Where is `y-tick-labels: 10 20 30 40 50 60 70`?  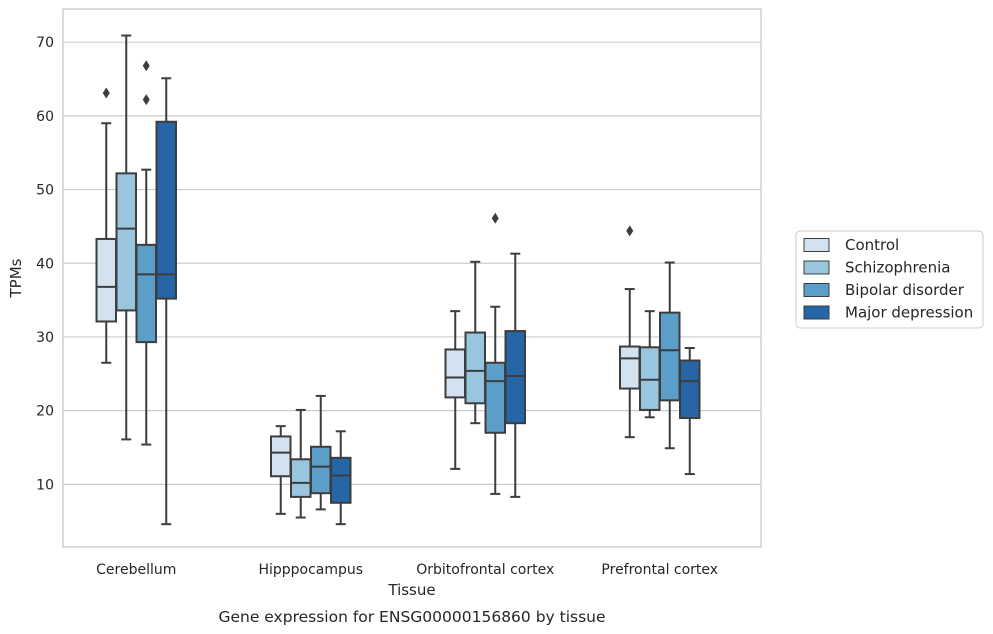
y-tick-labels: 10 20 30 40 50 60 70 is located at coordinates (45, 264).